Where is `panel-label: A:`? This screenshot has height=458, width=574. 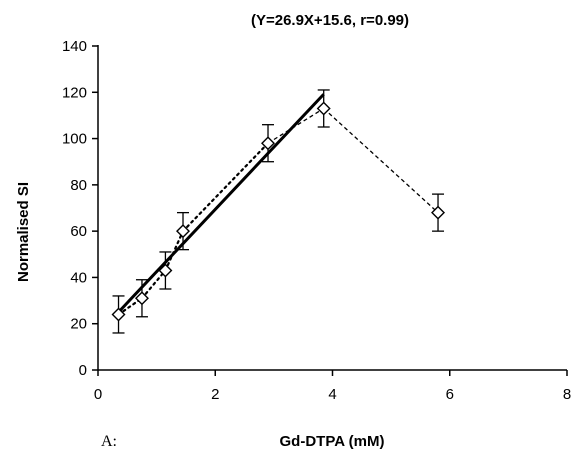 panel-label: A: is located at coordinates (109, 441).